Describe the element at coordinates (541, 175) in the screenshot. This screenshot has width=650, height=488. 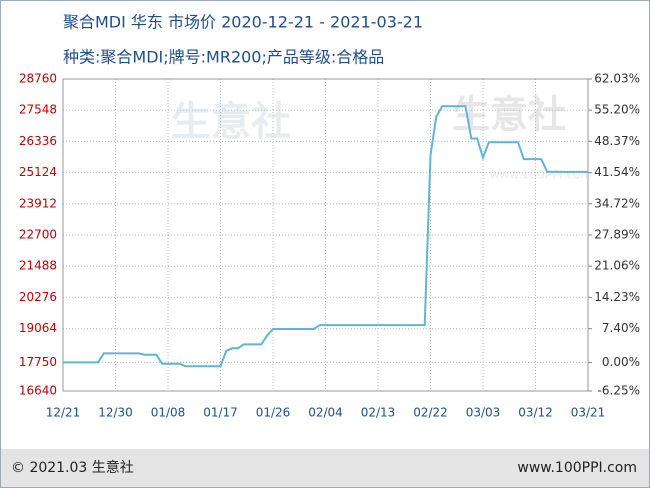
I see `watermark-url: www.100PPI.com` at that location.